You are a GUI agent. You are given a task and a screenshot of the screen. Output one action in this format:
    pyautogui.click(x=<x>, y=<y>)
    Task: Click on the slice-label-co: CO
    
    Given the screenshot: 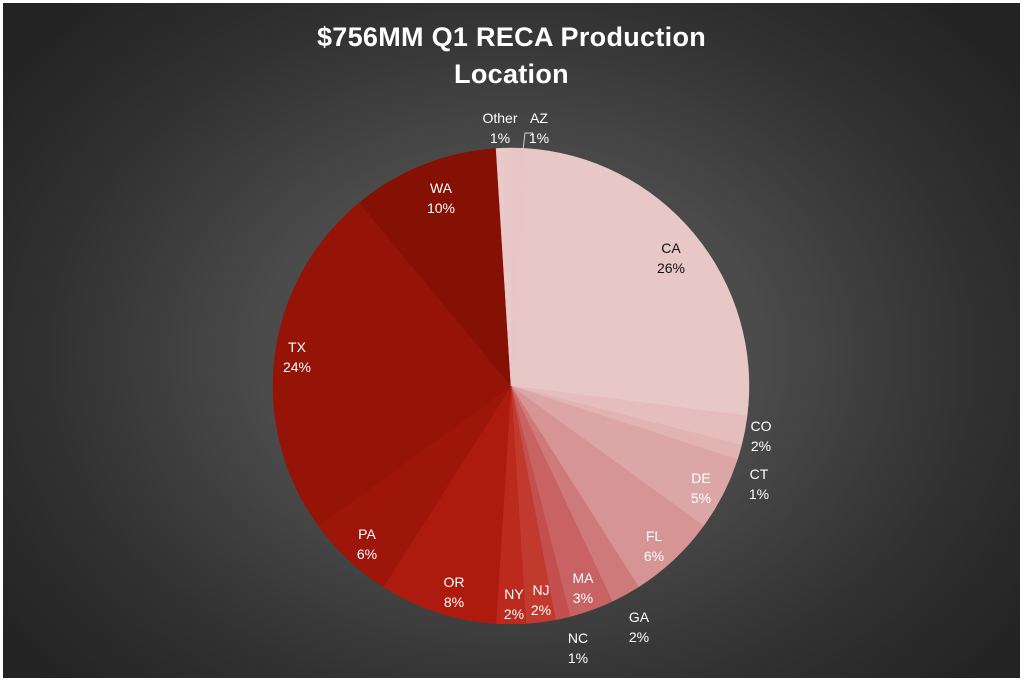 What is the action you would take?
    pyautogui.click(x=761, y=426)
    